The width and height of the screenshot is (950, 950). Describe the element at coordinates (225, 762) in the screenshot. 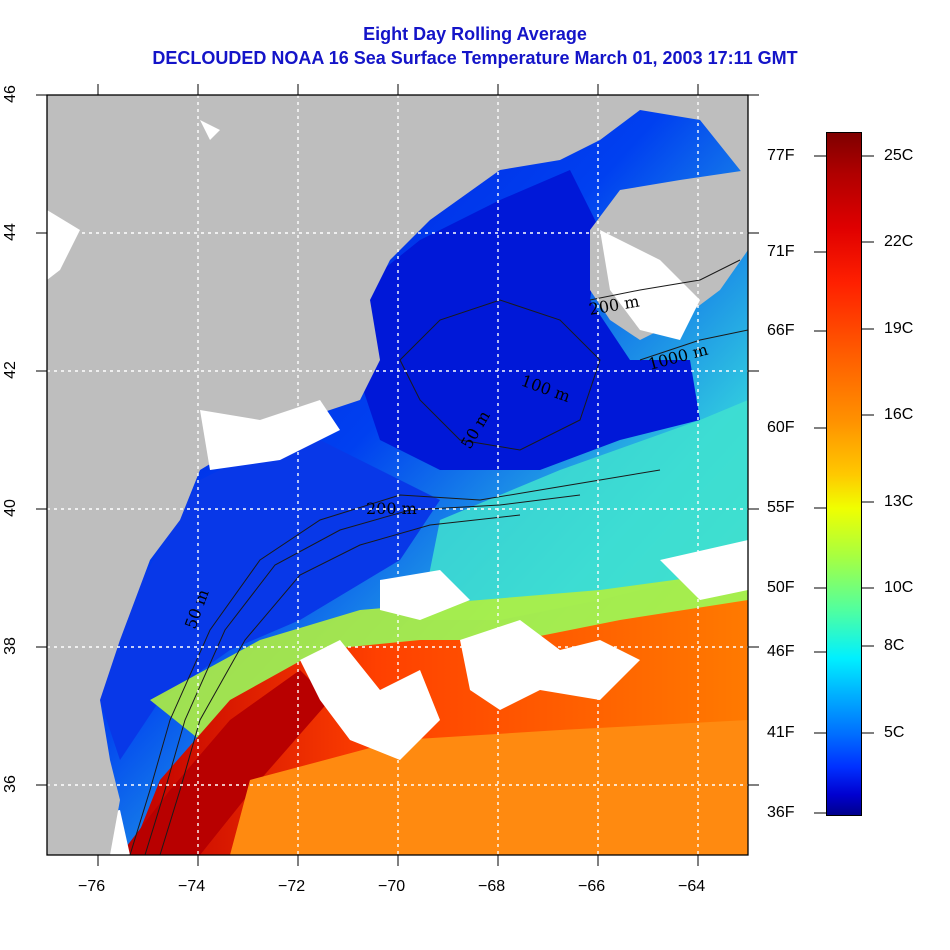

I see `gulf-stream-core` at that location.